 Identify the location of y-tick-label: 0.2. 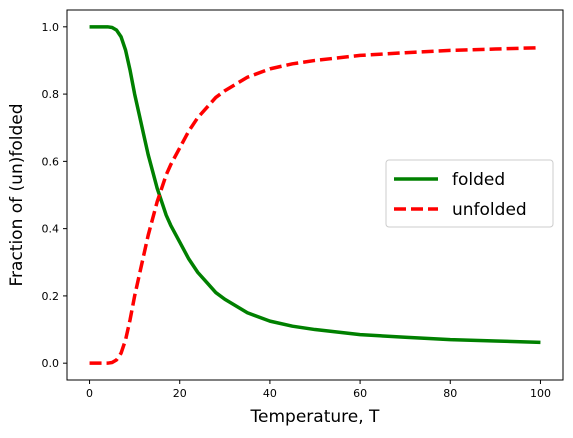
(51, 296).